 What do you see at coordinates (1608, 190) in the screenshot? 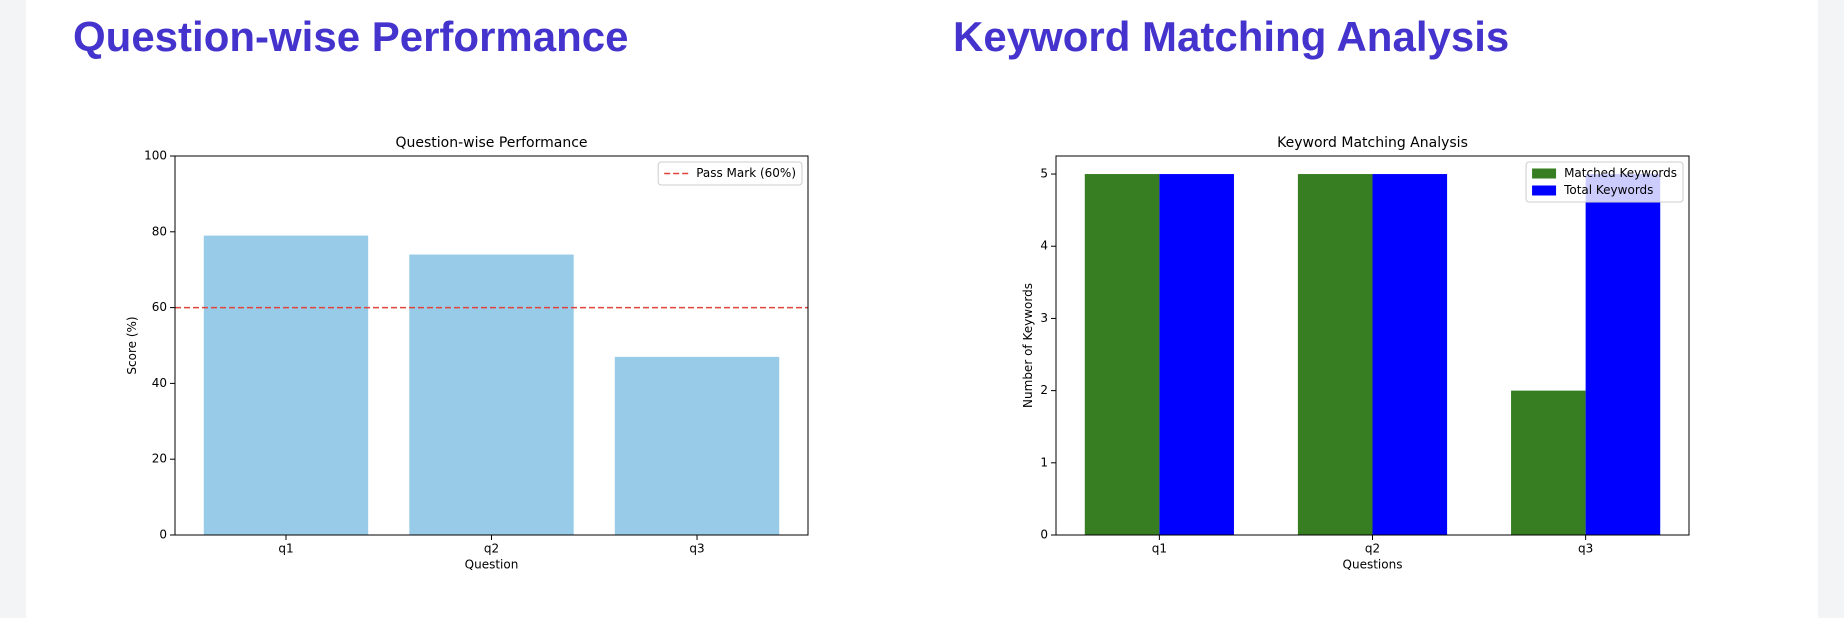
I see `legend-label: Total Keywords` at bounding box center [1608, 190].